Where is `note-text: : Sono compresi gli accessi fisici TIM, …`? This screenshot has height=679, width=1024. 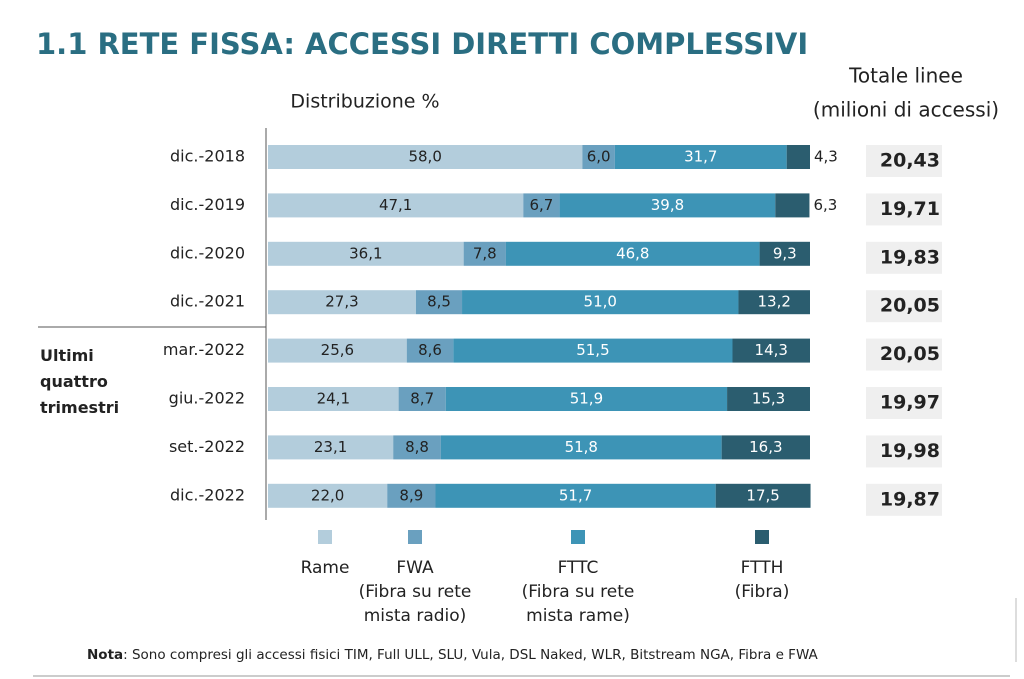
note-text: : Sono compresi gli accessi fisici TIM, … is located at coordinates (470, 655).